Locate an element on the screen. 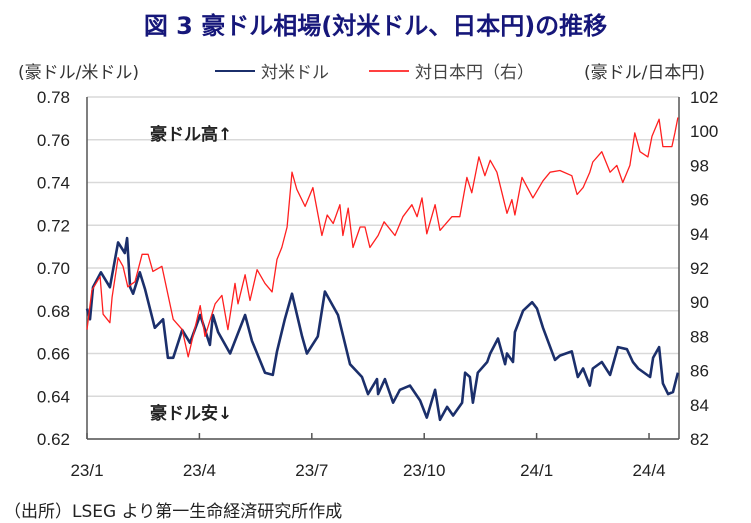  y-right-tick-label: 98 is located at coordinates (699, 165).